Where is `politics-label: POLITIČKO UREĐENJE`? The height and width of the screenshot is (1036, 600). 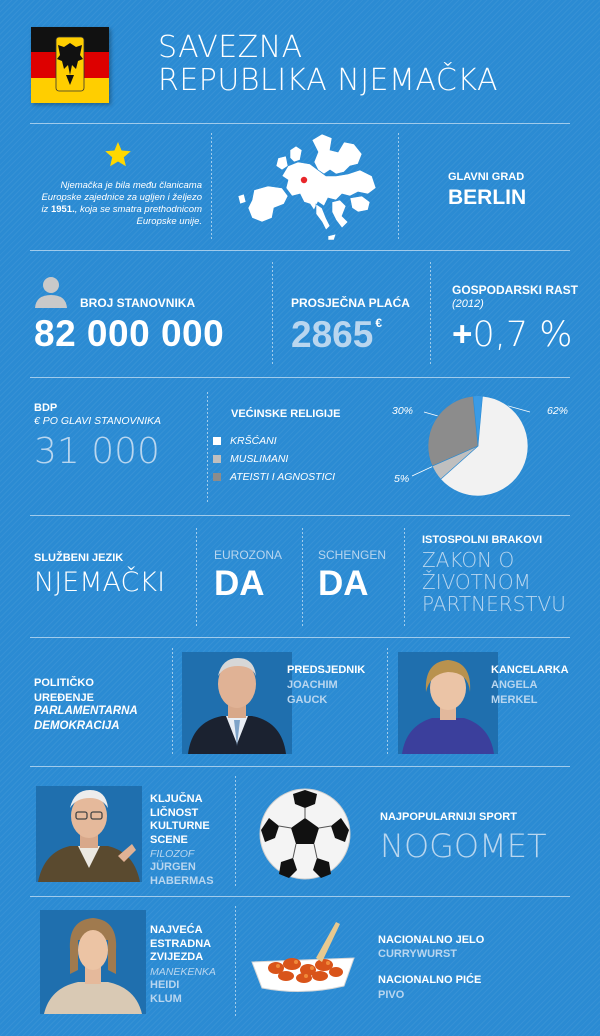 politics-label: POLITIČKO UREĐENJE is located at coordinates (64, 691).